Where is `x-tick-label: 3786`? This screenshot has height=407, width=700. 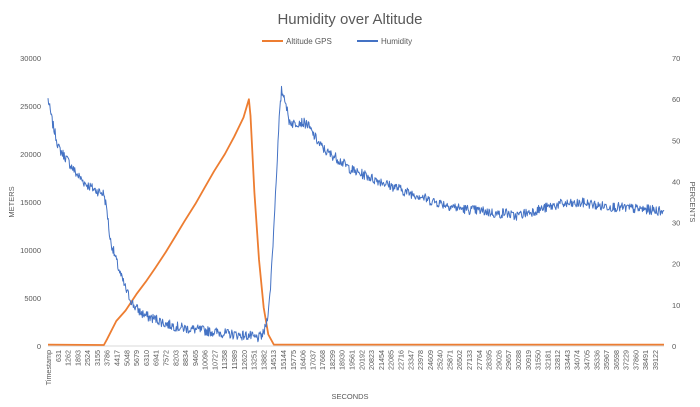
x-tick-label: 3786 is located at coordinates (107, 358).